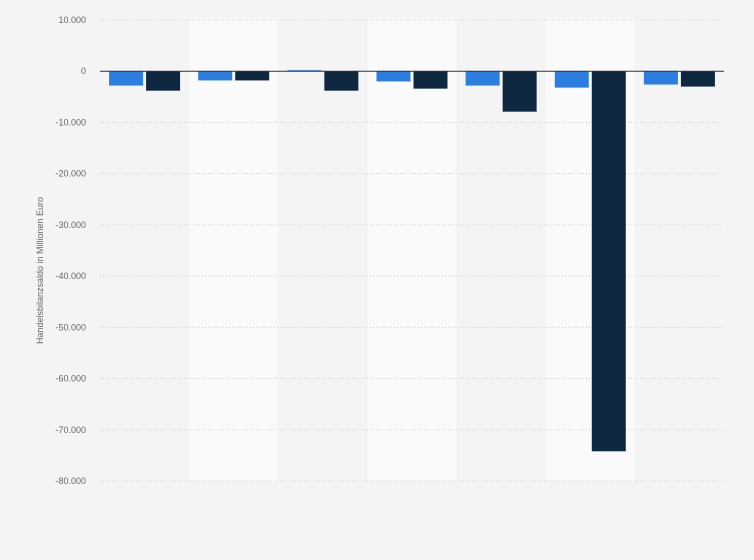  What do you see at coordinates (72, 20) in the screenshot?
I see `y-tick-label: 10.000` at bounding box center [72, 20].